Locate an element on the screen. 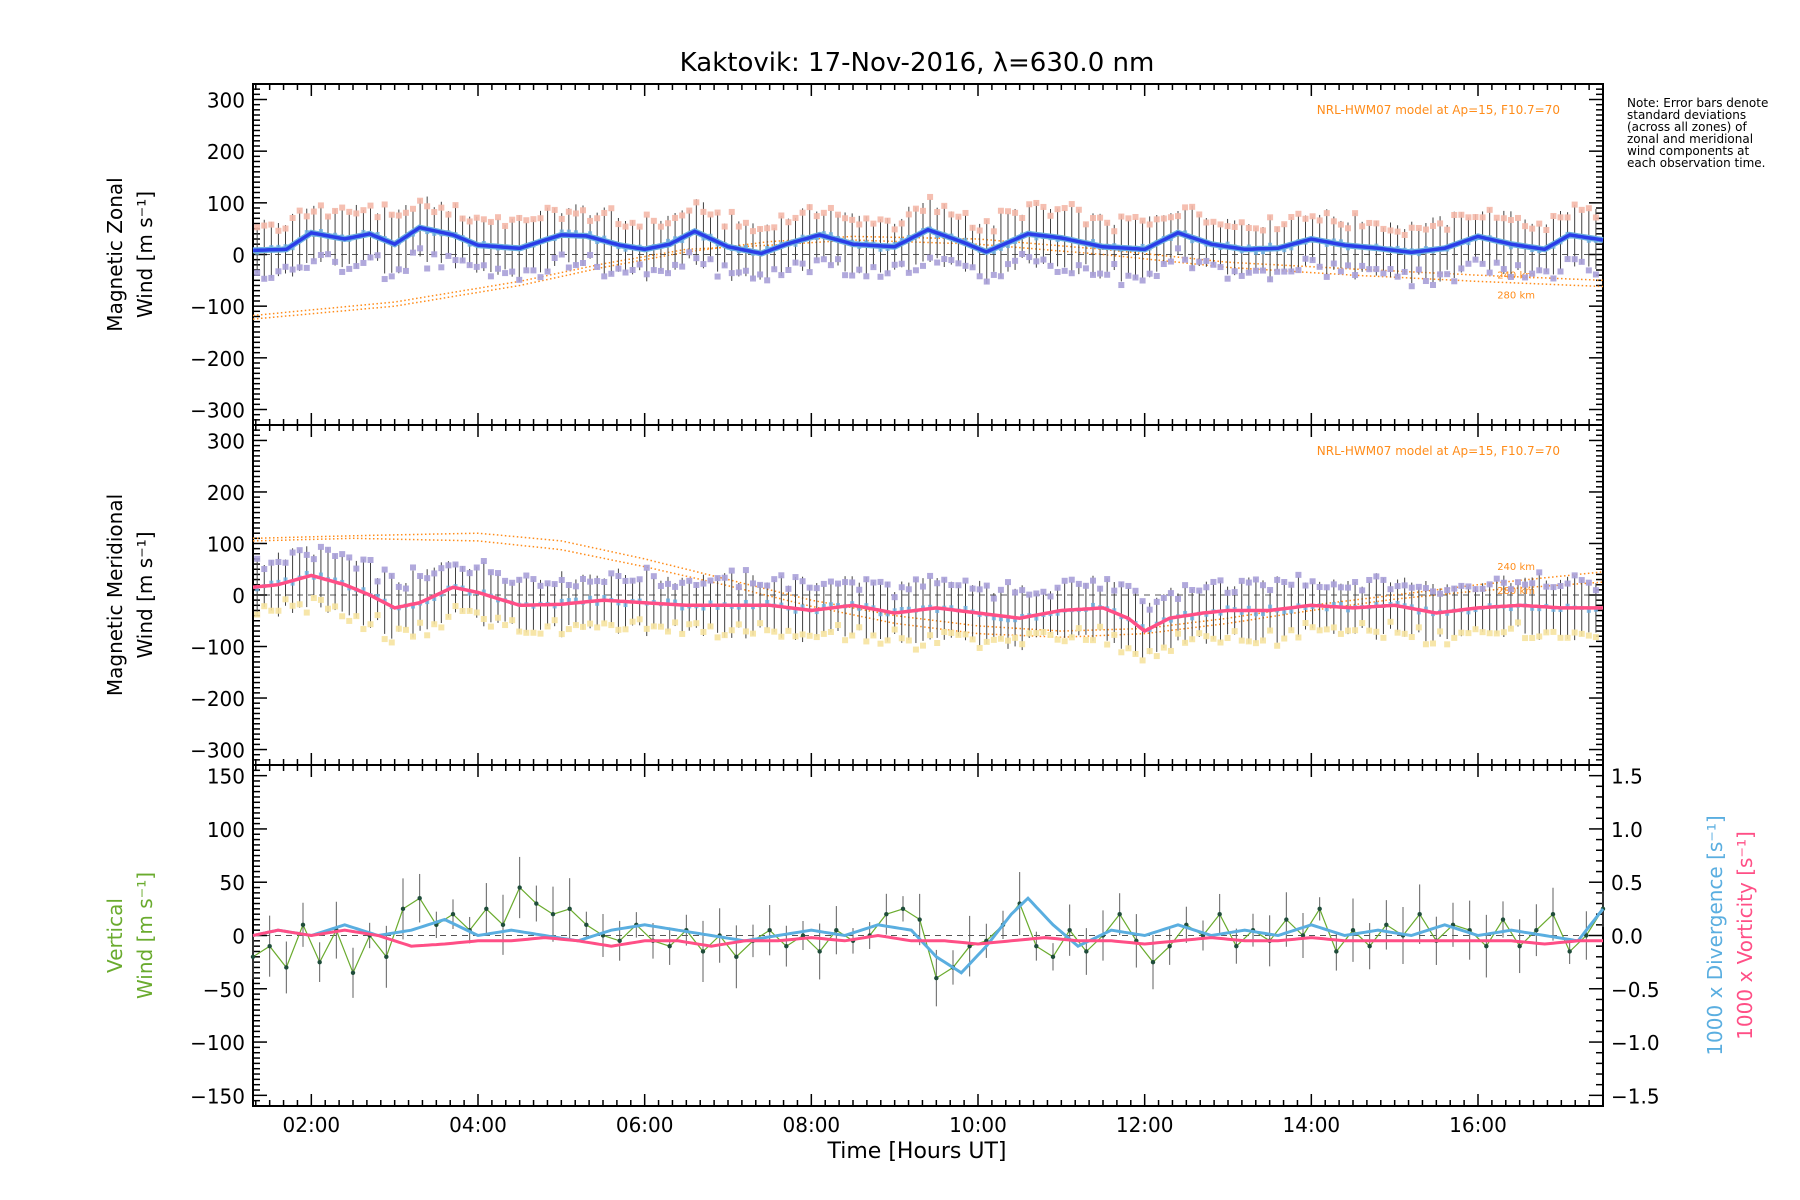  model-curve is located at coordinates (928, 278).